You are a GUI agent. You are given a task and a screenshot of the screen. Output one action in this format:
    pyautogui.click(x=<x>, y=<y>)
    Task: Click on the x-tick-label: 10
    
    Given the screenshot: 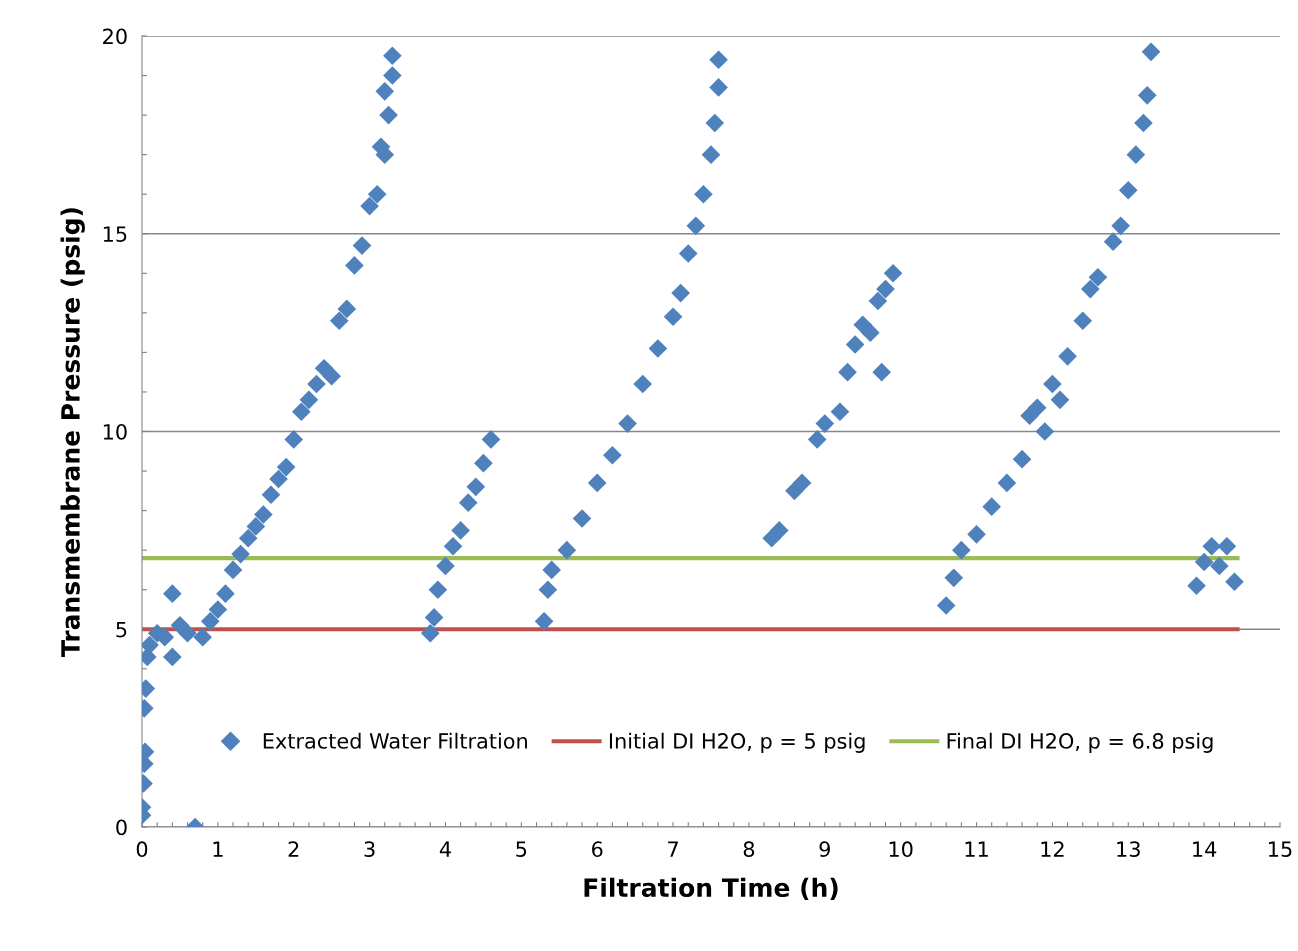 What is the action you would take?
    pyautogui.click(x=901, y=849)
    